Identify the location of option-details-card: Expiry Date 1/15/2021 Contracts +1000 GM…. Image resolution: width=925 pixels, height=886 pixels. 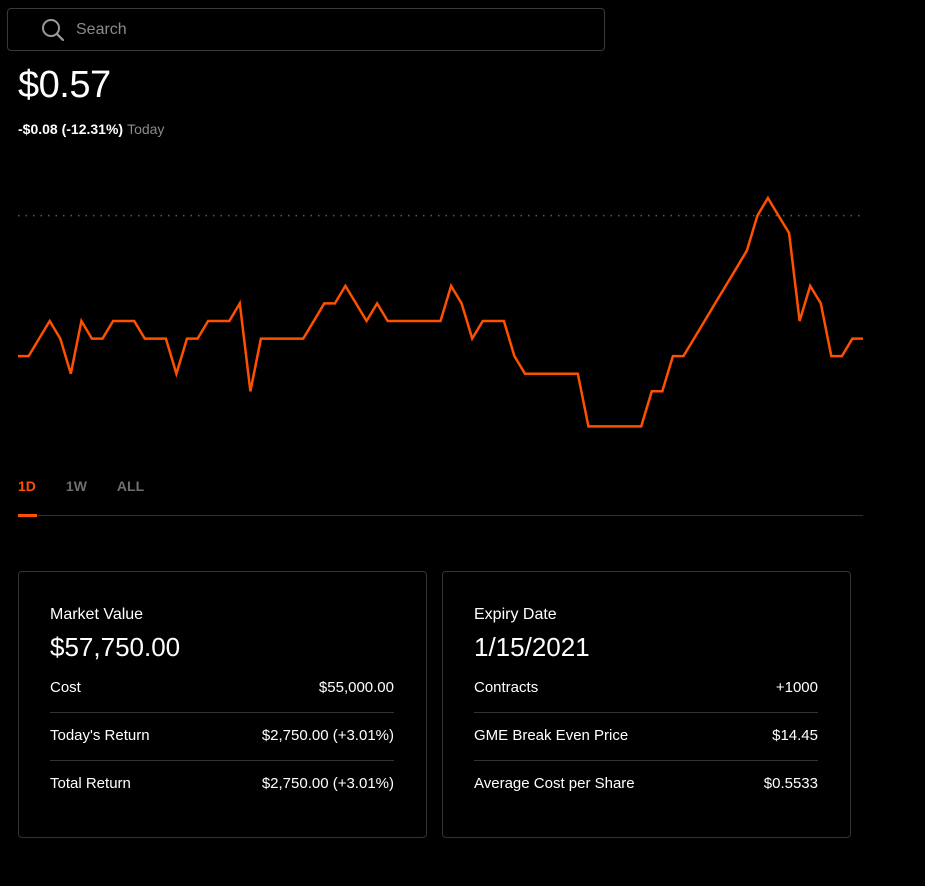
(646, 704).